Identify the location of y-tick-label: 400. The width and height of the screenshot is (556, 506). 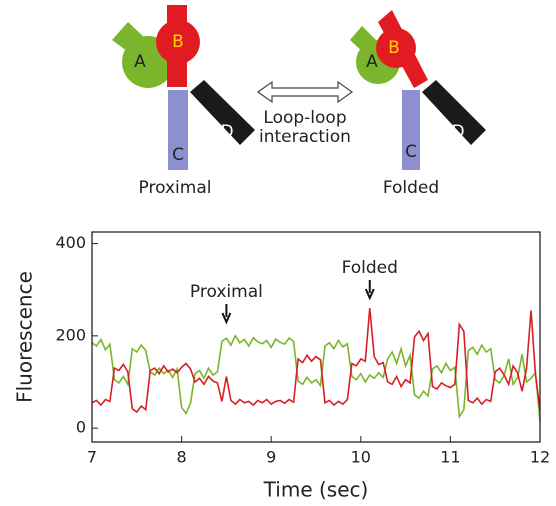
(70, 242).